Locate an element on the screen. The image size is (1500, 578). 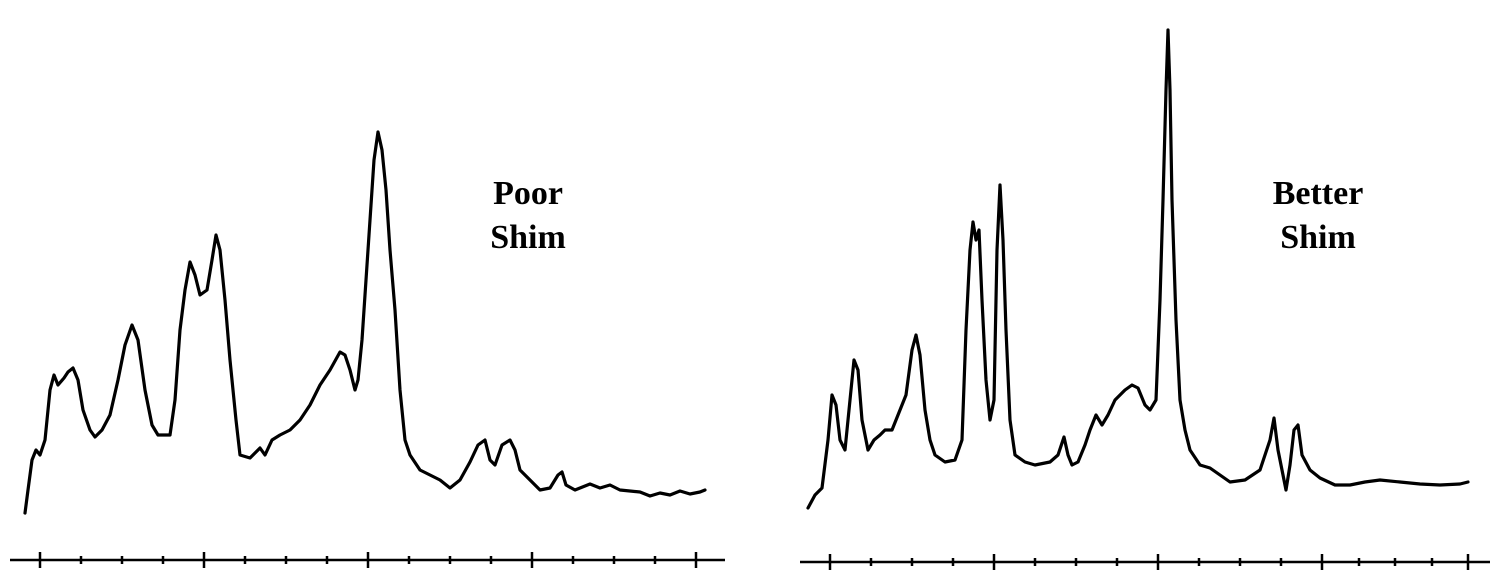
panel-label: Poor is located at coordinates (528, 193).